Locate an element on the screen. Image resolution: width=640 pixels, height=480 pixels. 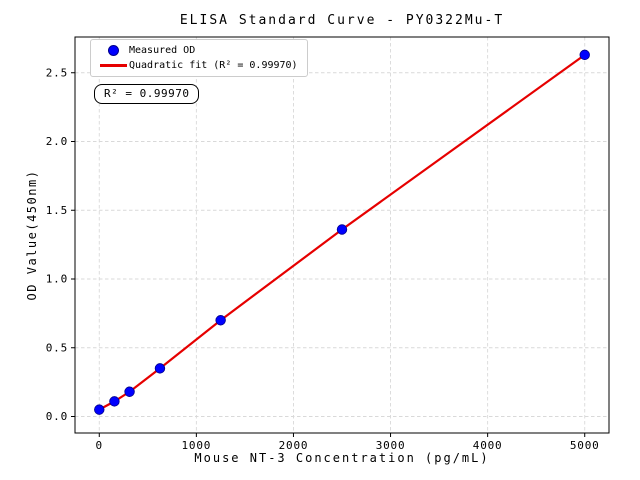
y-tick-label: 2.5 is located at coordinates (57, 72).